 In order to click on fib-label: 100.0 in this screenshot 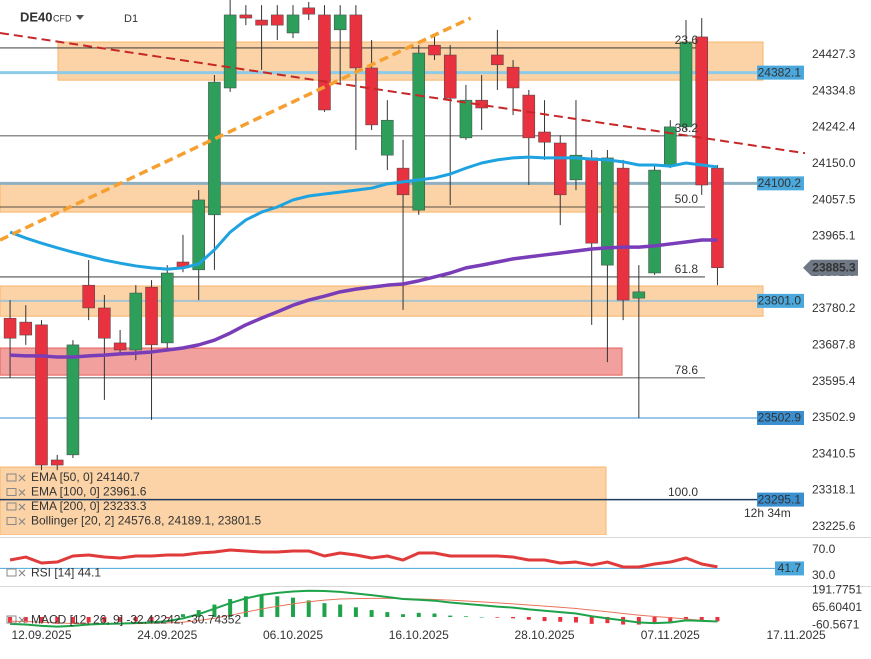, I will do `click(683, 492)`.